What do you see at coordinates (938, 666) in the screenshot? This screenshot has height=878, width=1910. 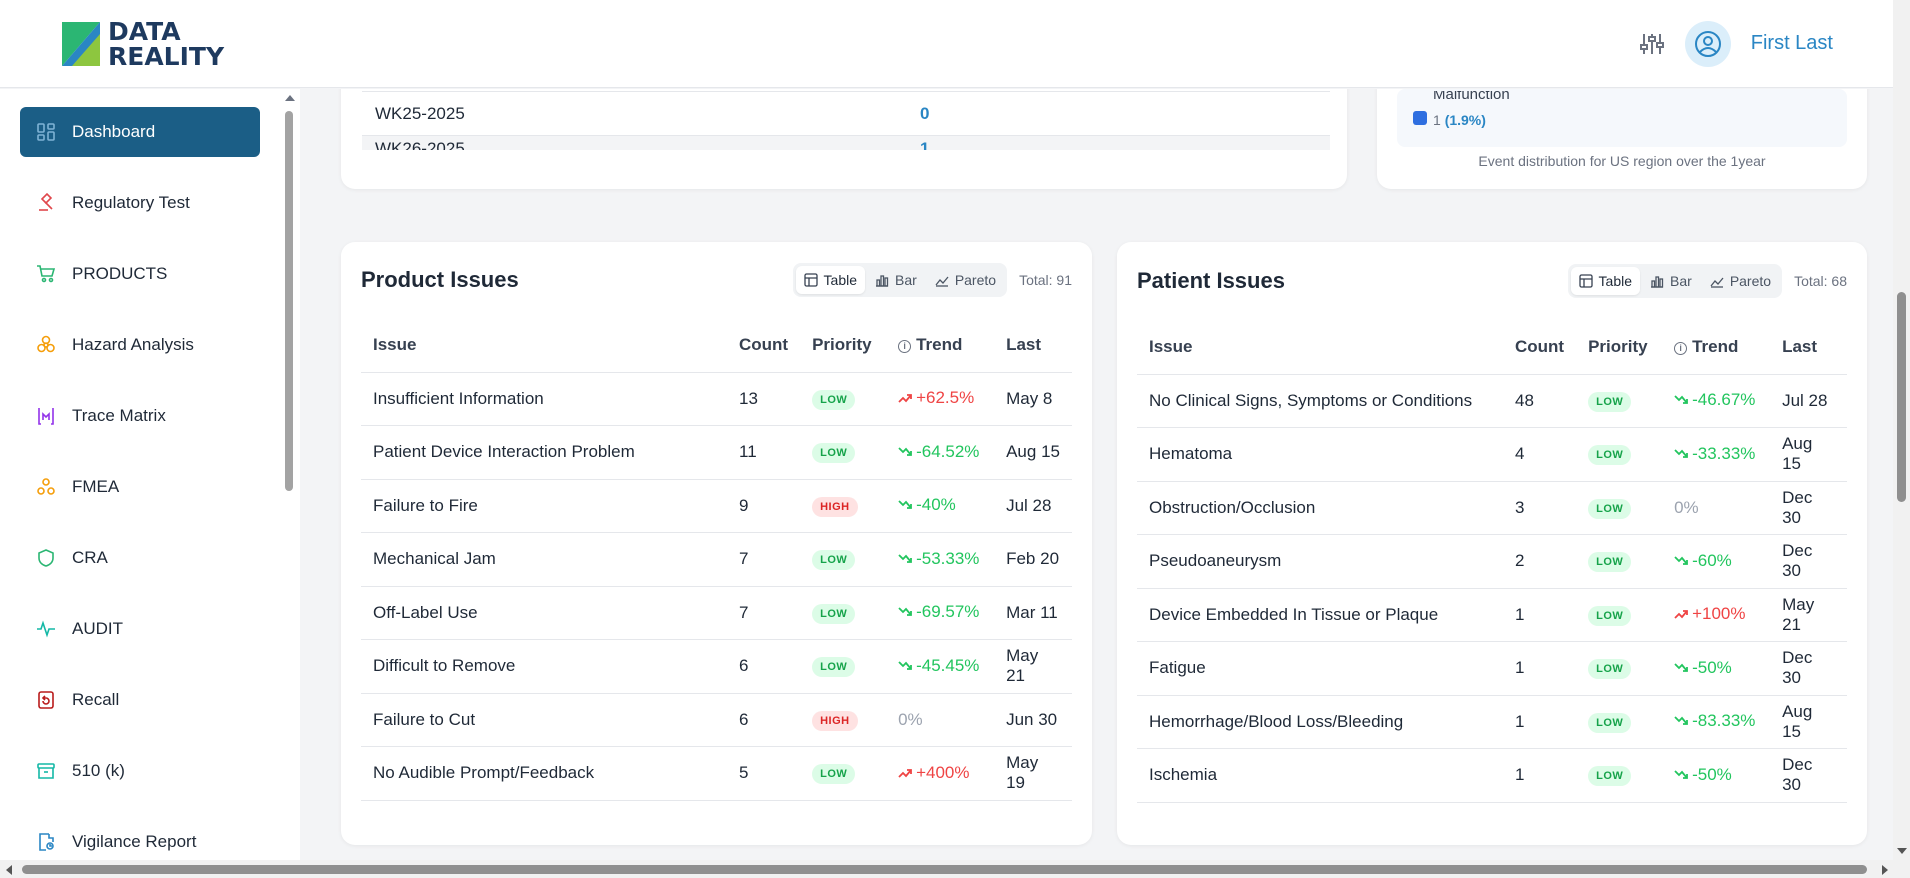 I see `trend-value: -45.45%` at bounding box center [938, 666].